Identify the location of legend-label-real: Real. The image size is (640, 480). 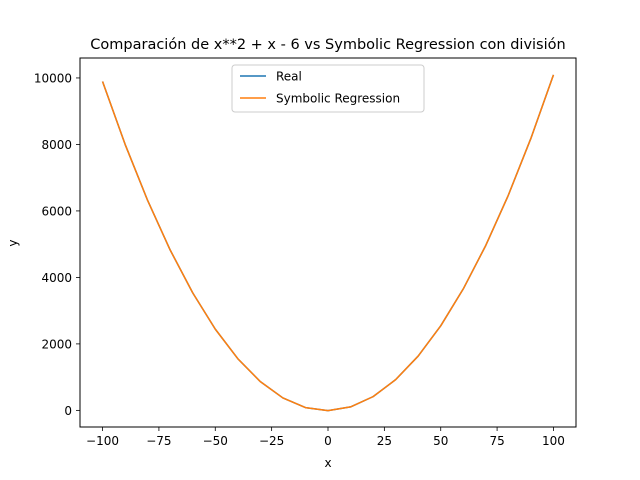
(289, 77).